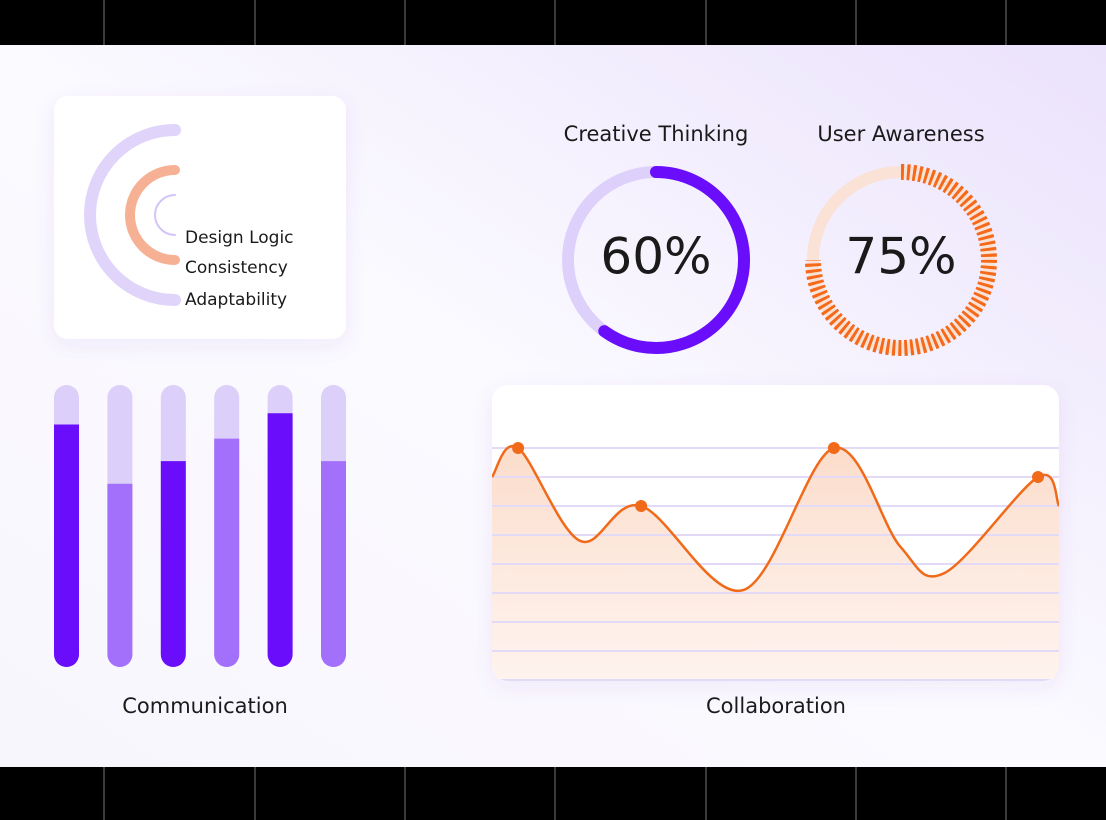  I want to click on line-plot, so click(775, 561).